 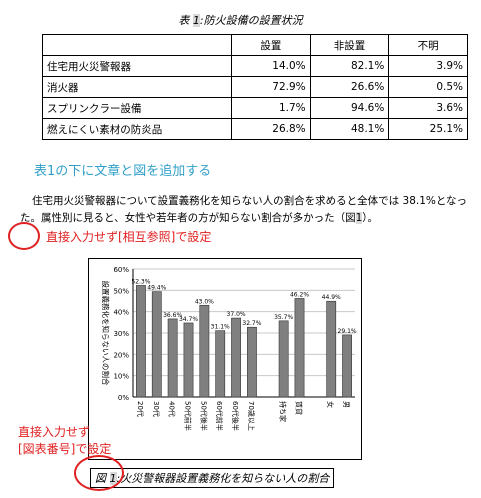 What do you see at coordinates (349, 45) in the screenshot?
I see `table-header-cell: 非設置` at bounding box center [349, 45].